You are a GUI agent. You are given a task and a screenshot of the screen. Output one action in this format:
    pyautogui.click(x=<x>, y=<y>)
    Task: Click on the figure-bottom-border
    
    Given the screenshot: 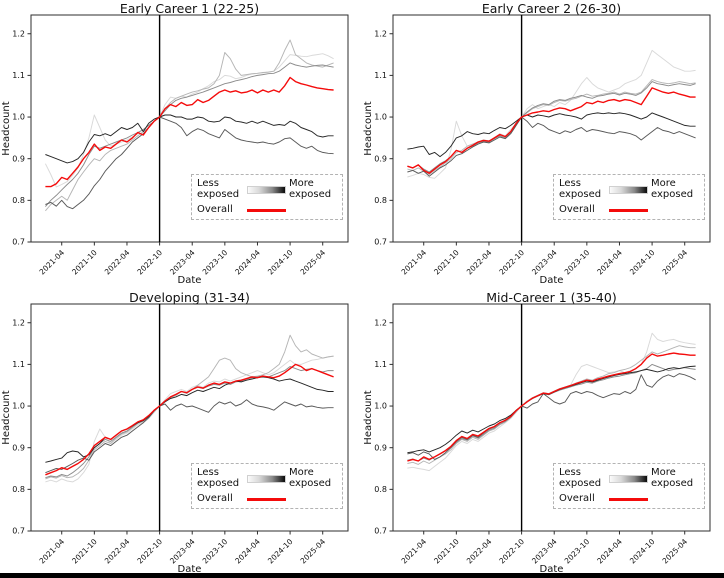 What is the action you would take?
    pyautogui.click(x=362, y=575)
    